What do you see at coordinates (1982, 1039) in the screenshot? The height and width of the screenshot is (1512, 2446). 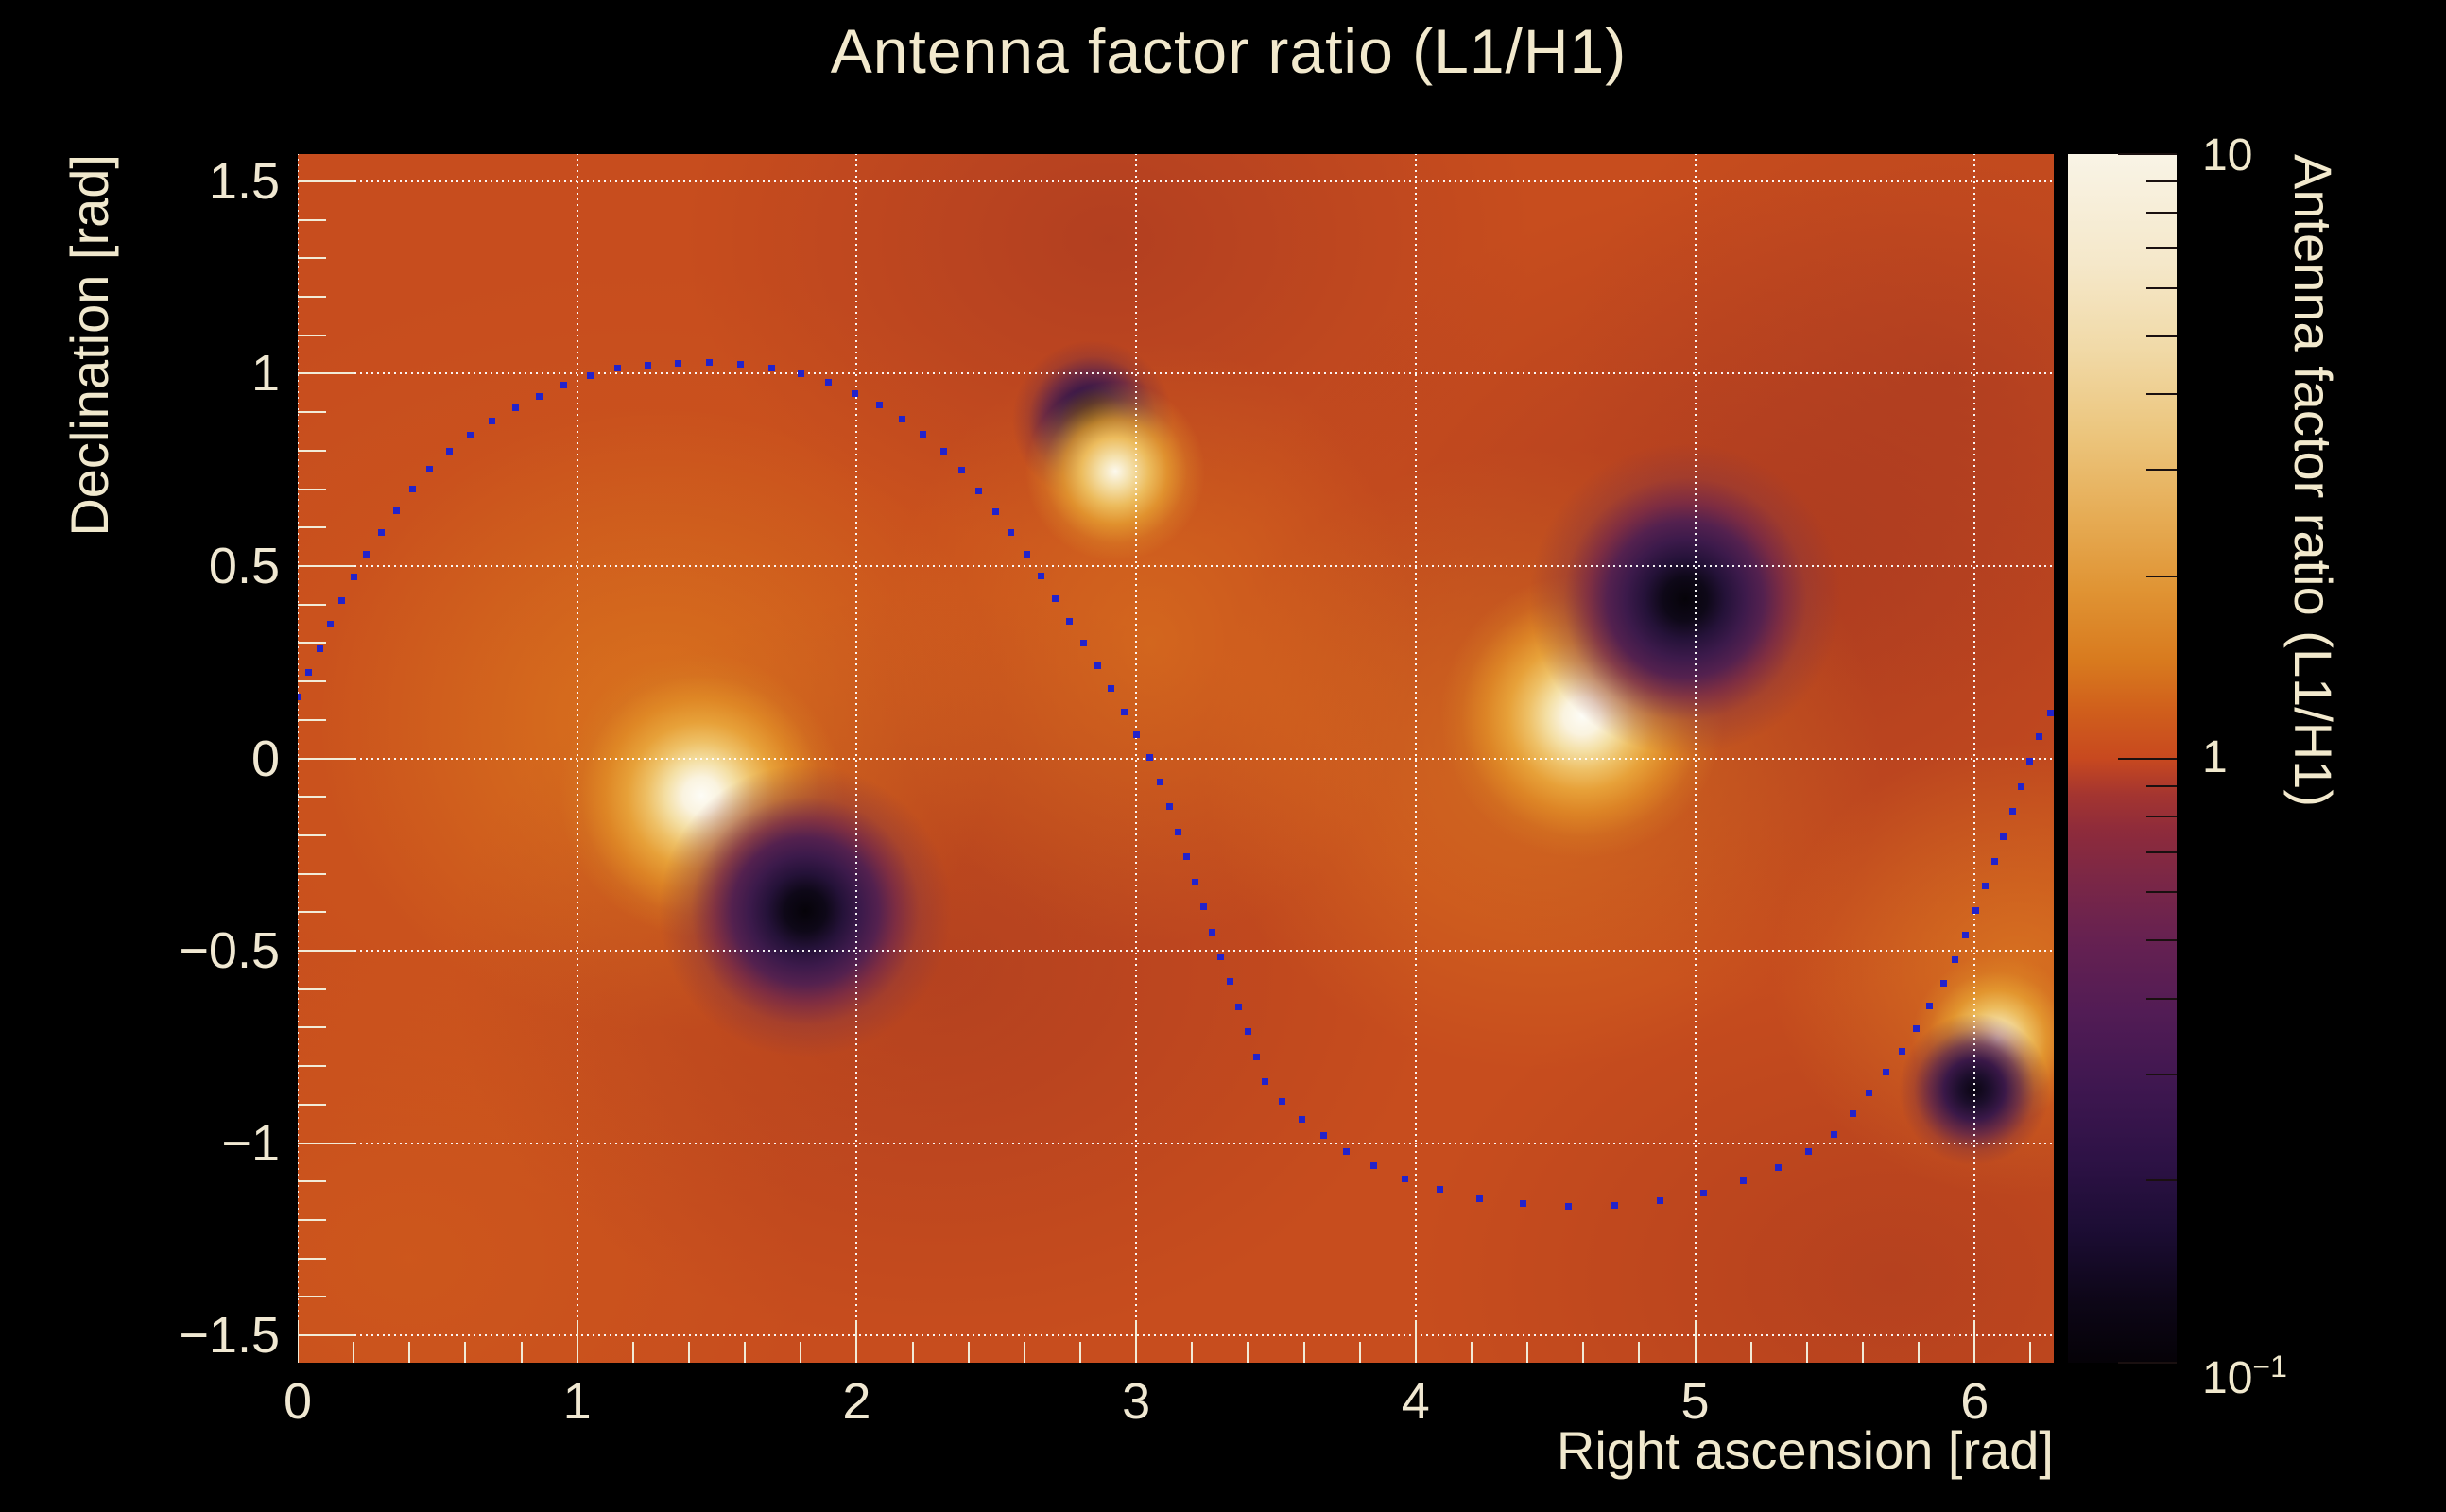 I see `bright-maximum-4-spot` at bounding box center [1982, 1039].